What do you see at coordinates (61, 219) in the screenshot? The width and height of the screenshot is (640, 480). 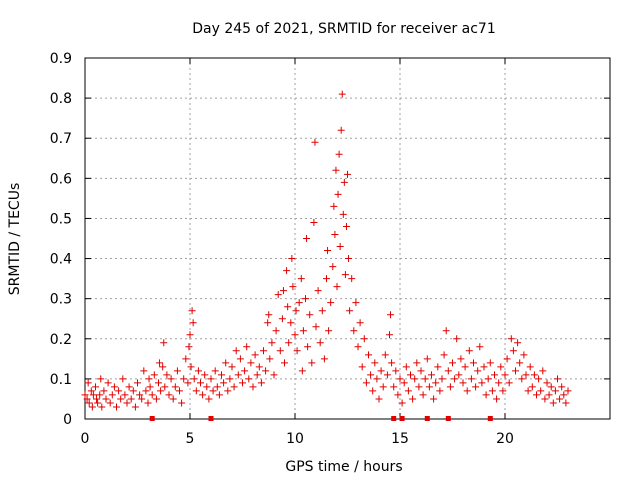 I see `y-tick-label: 0.5` at bounding box center [61, 219].